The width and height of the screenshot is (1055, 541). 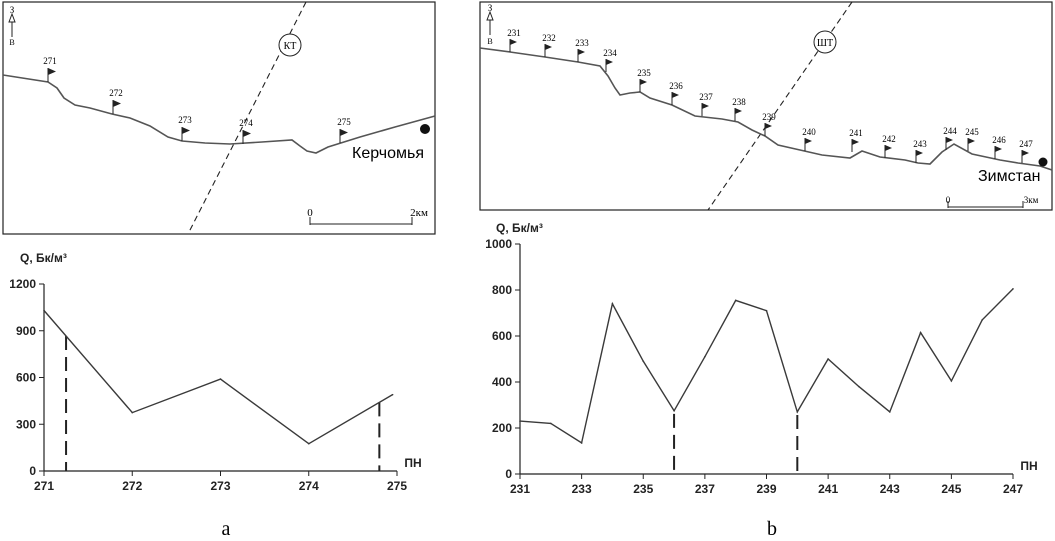 What do you see at coordinates (11, 42) in the screenshot?
I see `compass-a-south: В` at bounding box center [11, 42].